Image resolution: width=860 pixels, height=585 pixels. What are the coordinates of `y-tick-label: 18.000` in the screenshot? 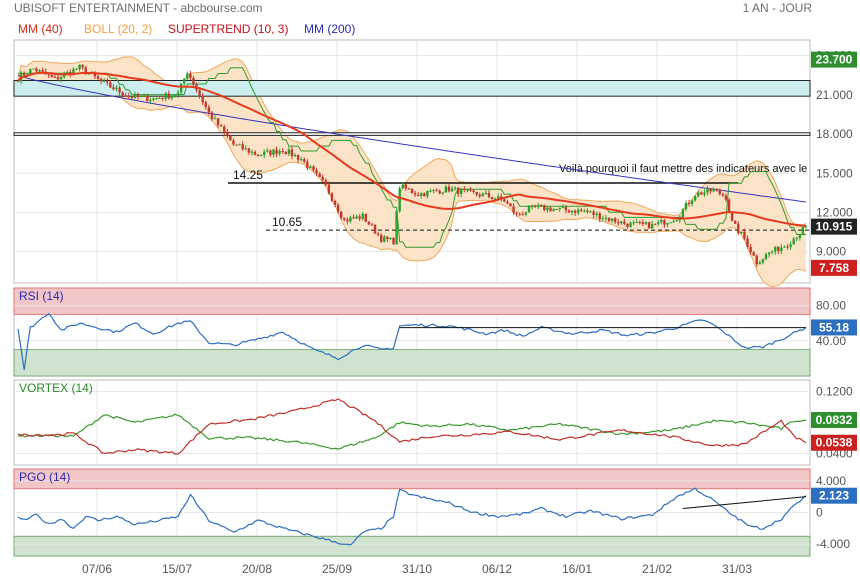 It's located at (834, 134).